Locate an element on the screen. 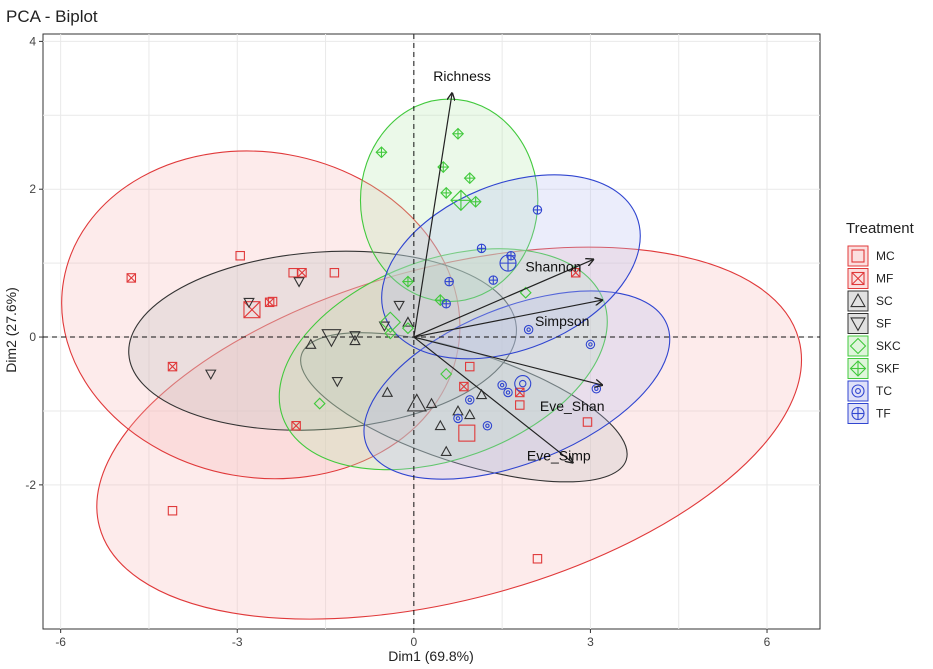  legend-item-sf: SF is located at coordinates (869, 323).